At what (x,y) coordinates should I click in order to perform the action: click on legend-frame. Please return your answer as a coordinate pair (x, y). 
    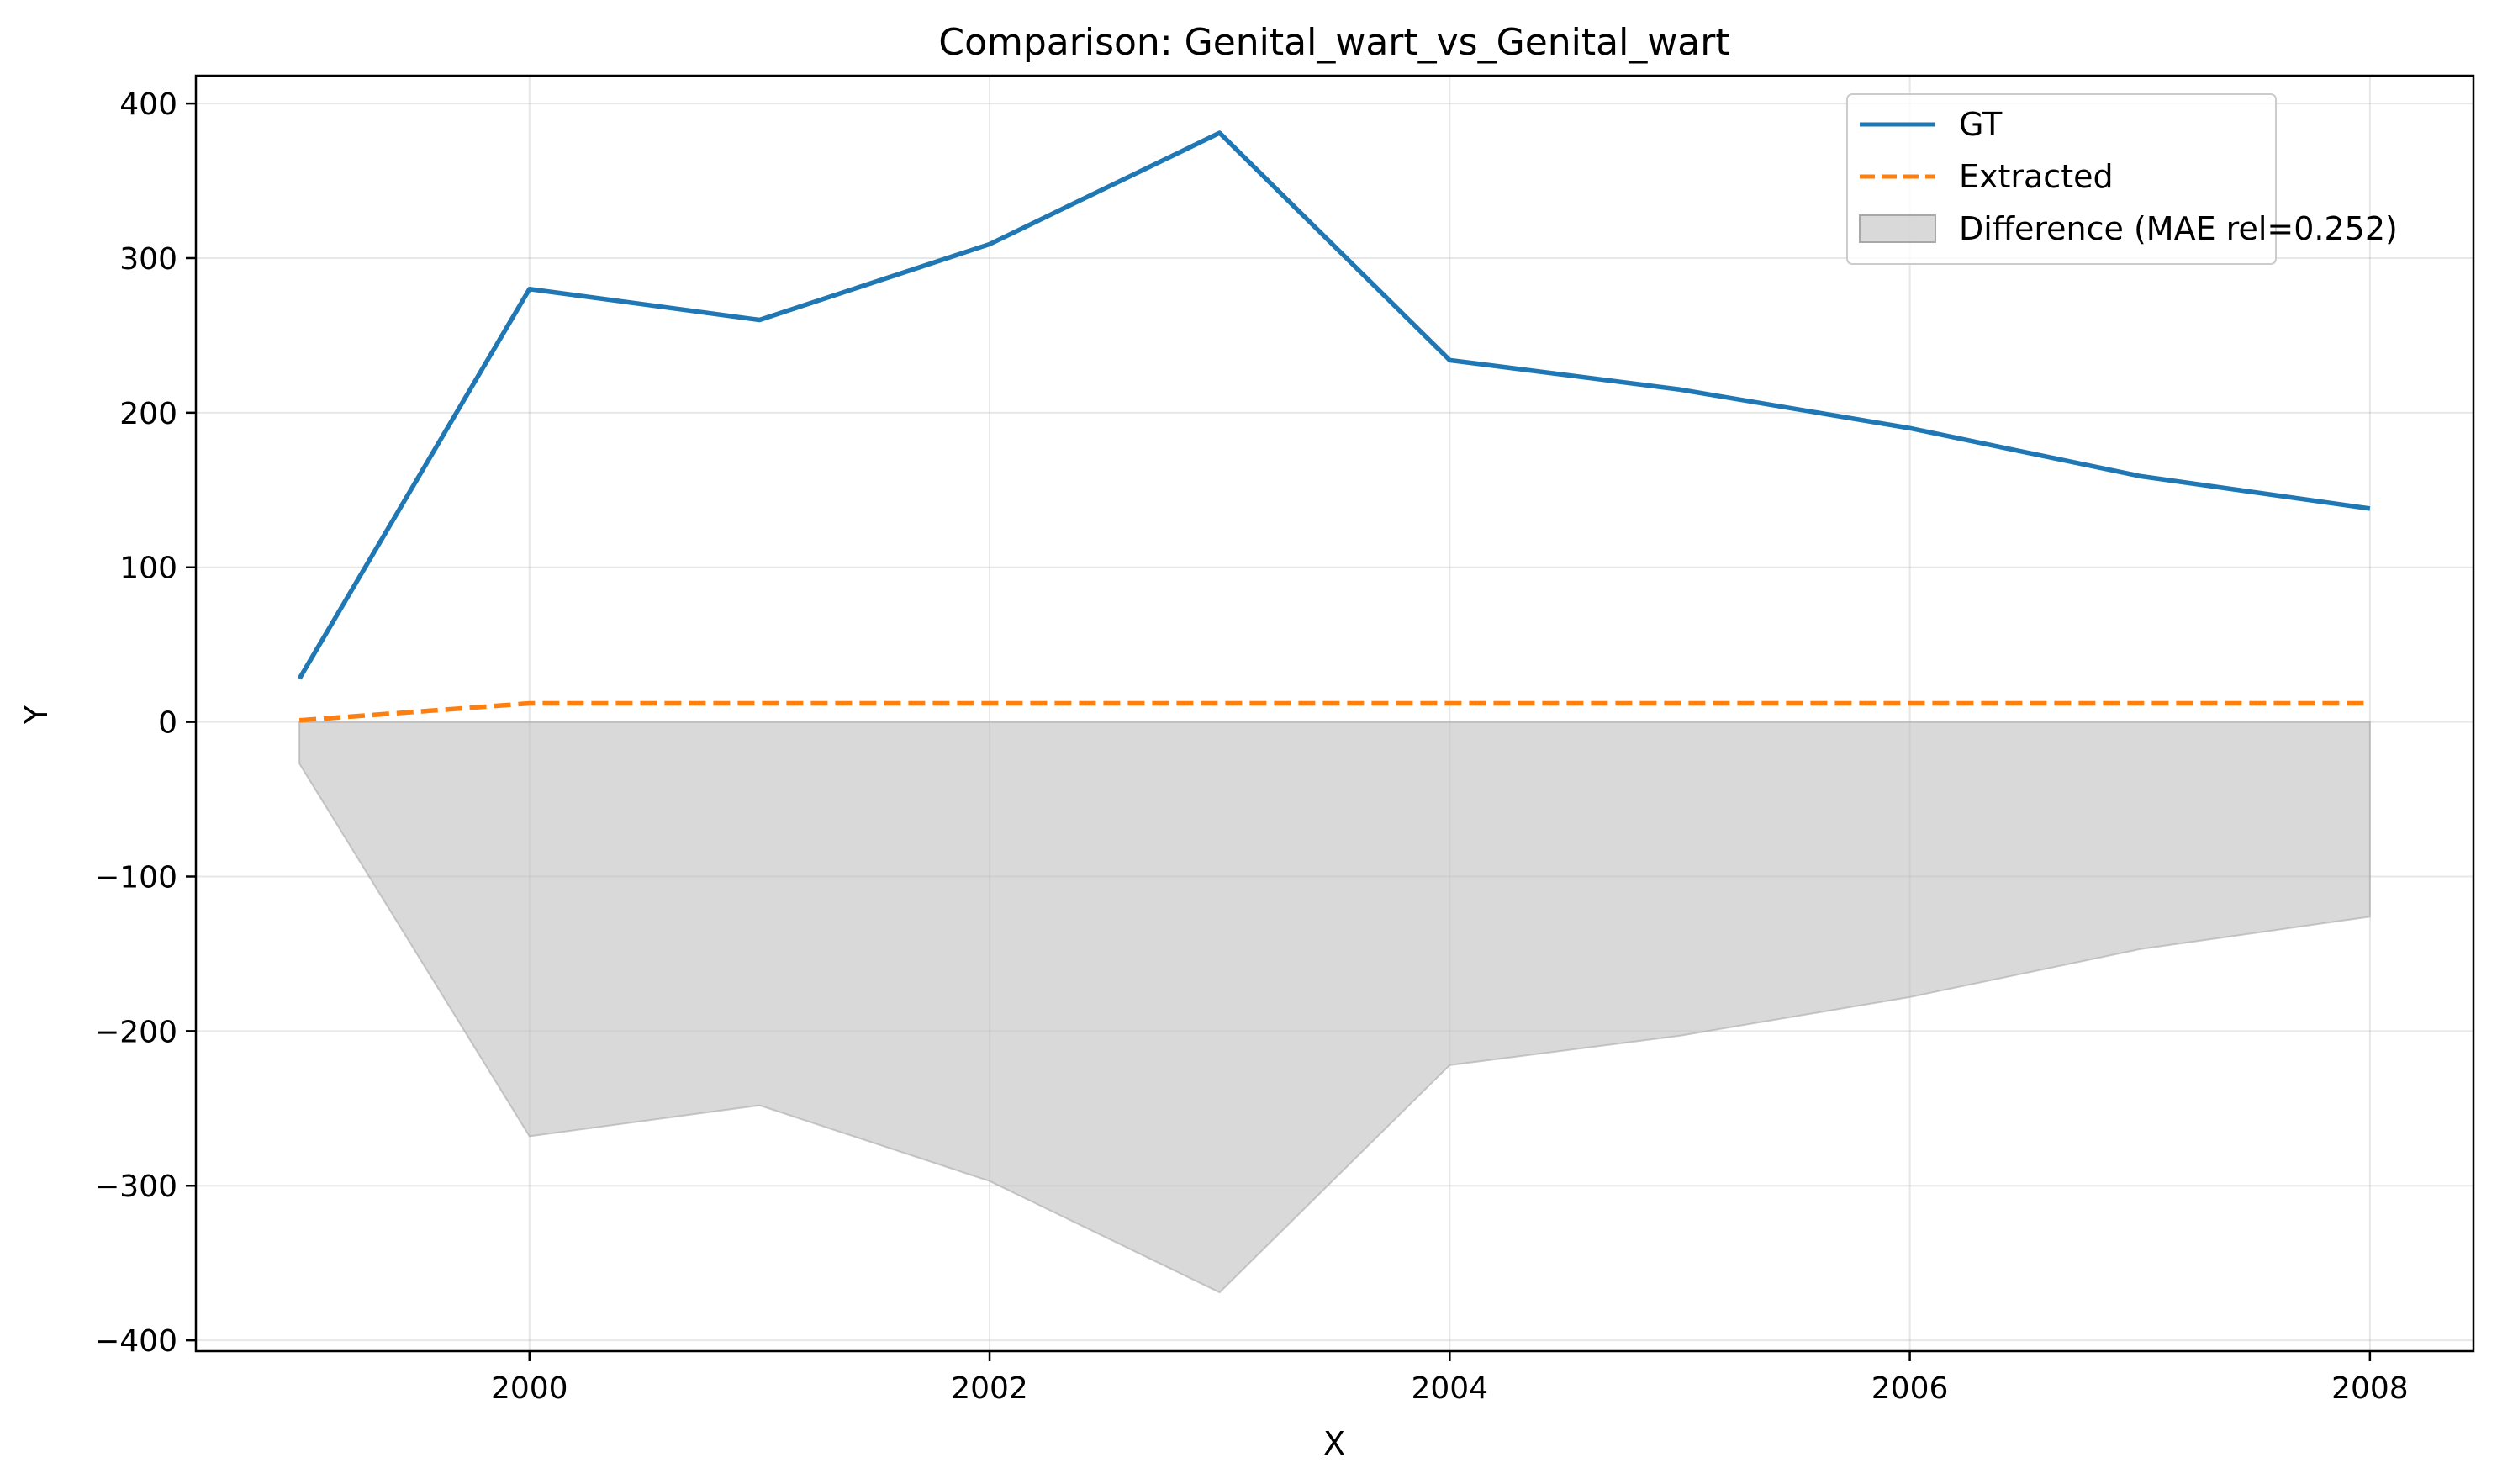
    Looking at the image, I should click on (2061, 179).